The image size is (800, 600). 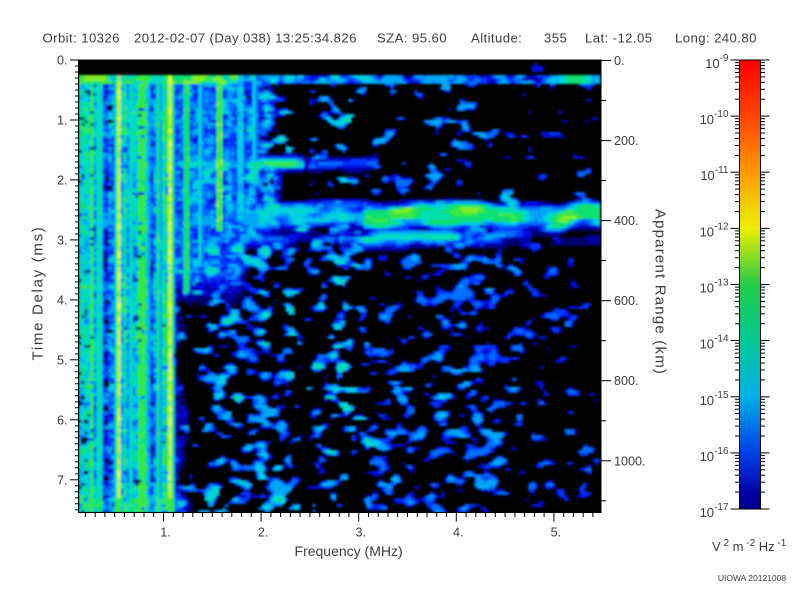 What do you see at coordinates (626, 141) in the screenshot?
I see `svg-text: 200.` at bounding box center [626, 141].